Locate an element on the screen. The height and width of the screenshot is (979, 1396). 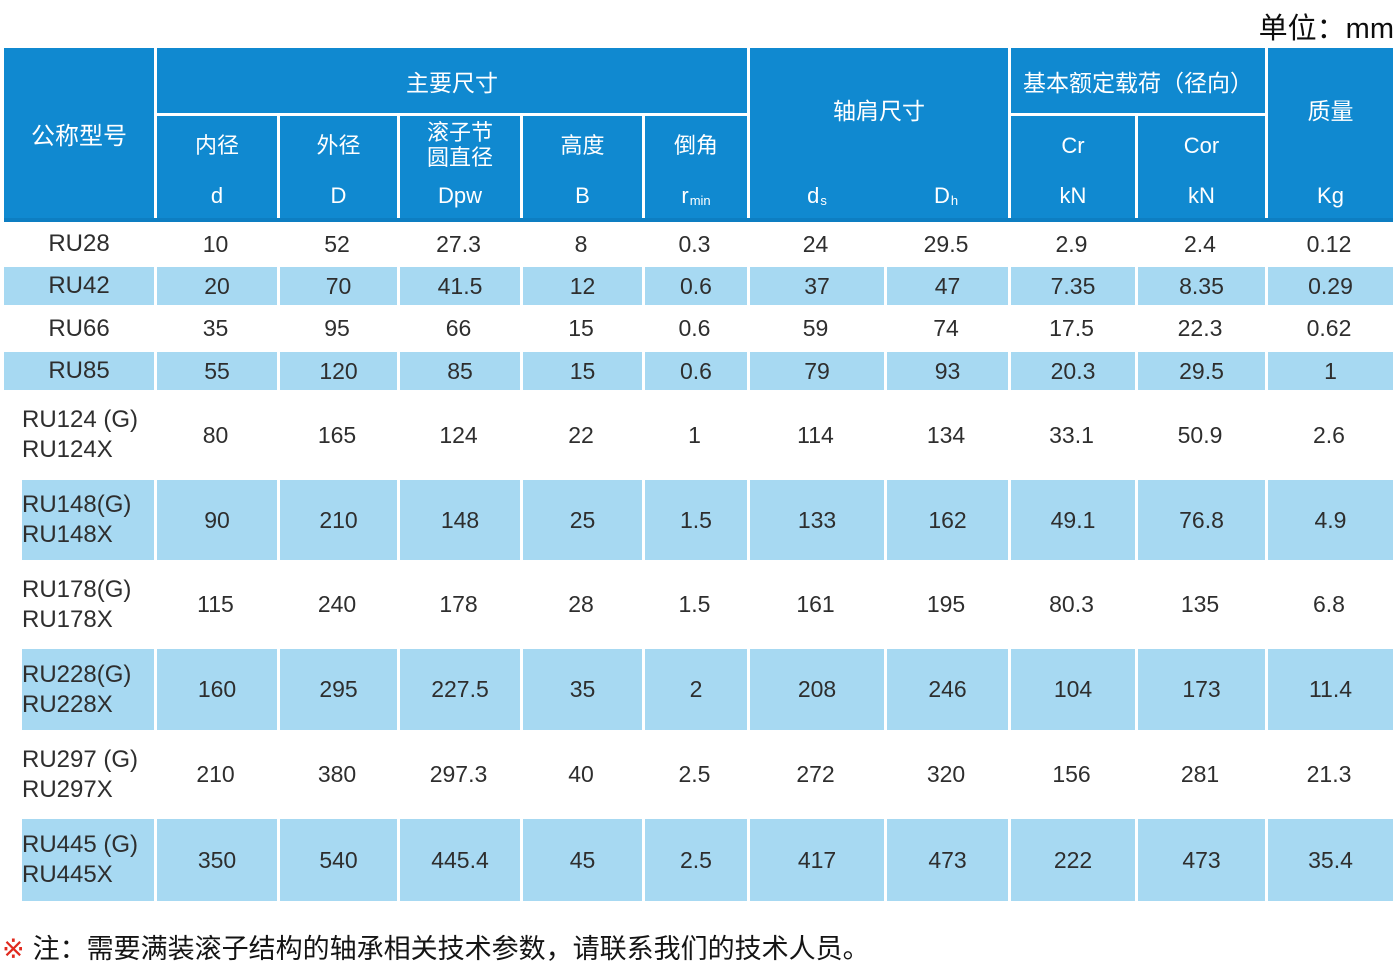
value-cell: 120 is located at coordinates (337, 371).